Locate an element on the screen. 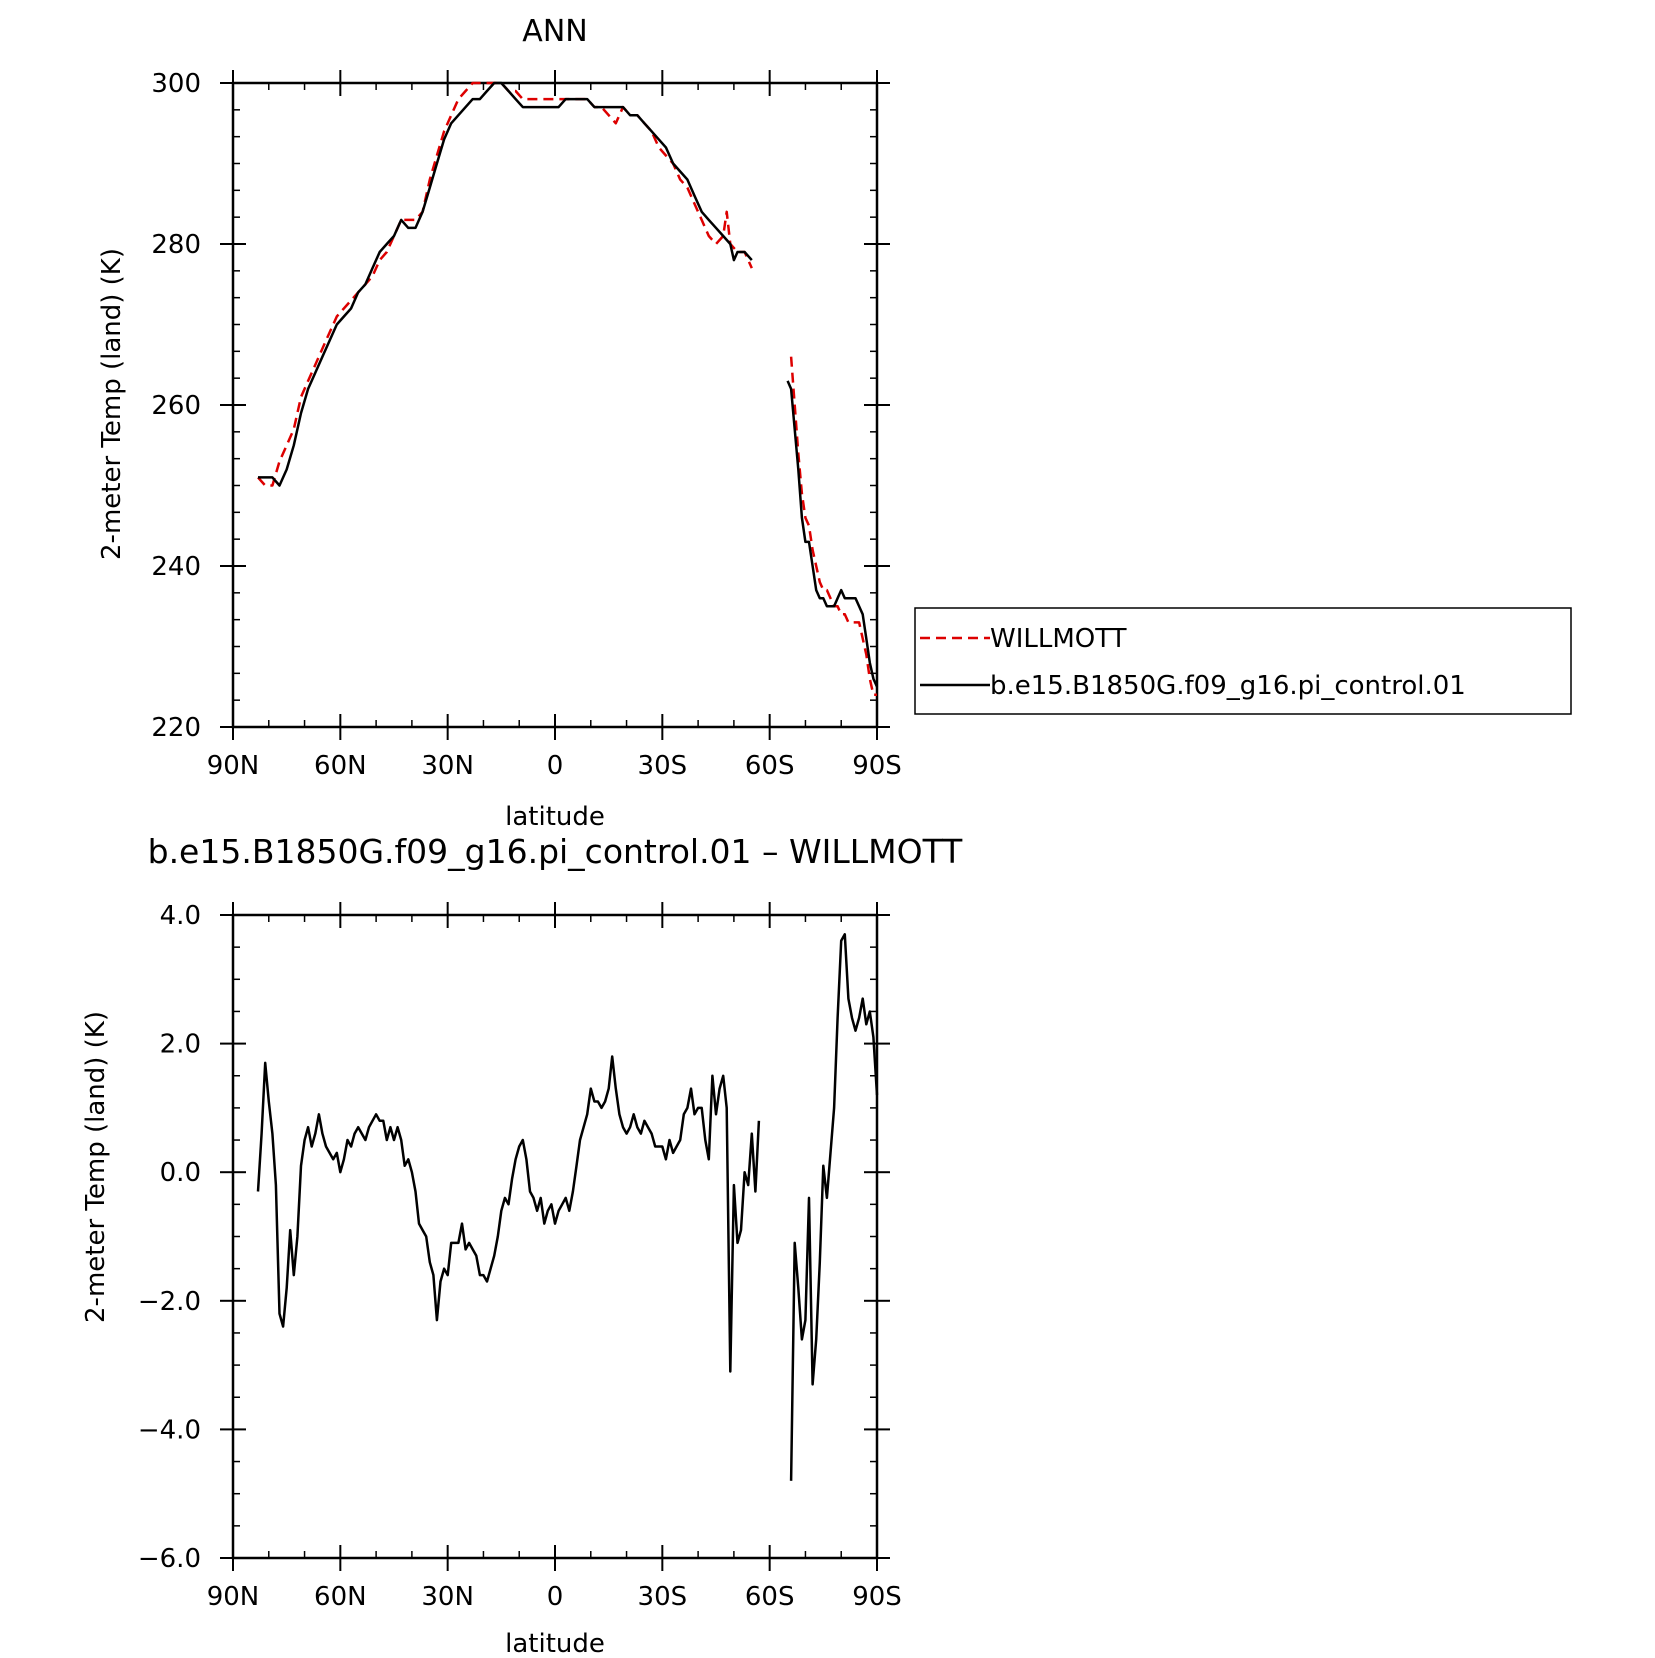 Image resolution: width=1655 pixels, height=1658 pixels. bottom-x-tick-label: 60S is located at coordinates (770, 1597).